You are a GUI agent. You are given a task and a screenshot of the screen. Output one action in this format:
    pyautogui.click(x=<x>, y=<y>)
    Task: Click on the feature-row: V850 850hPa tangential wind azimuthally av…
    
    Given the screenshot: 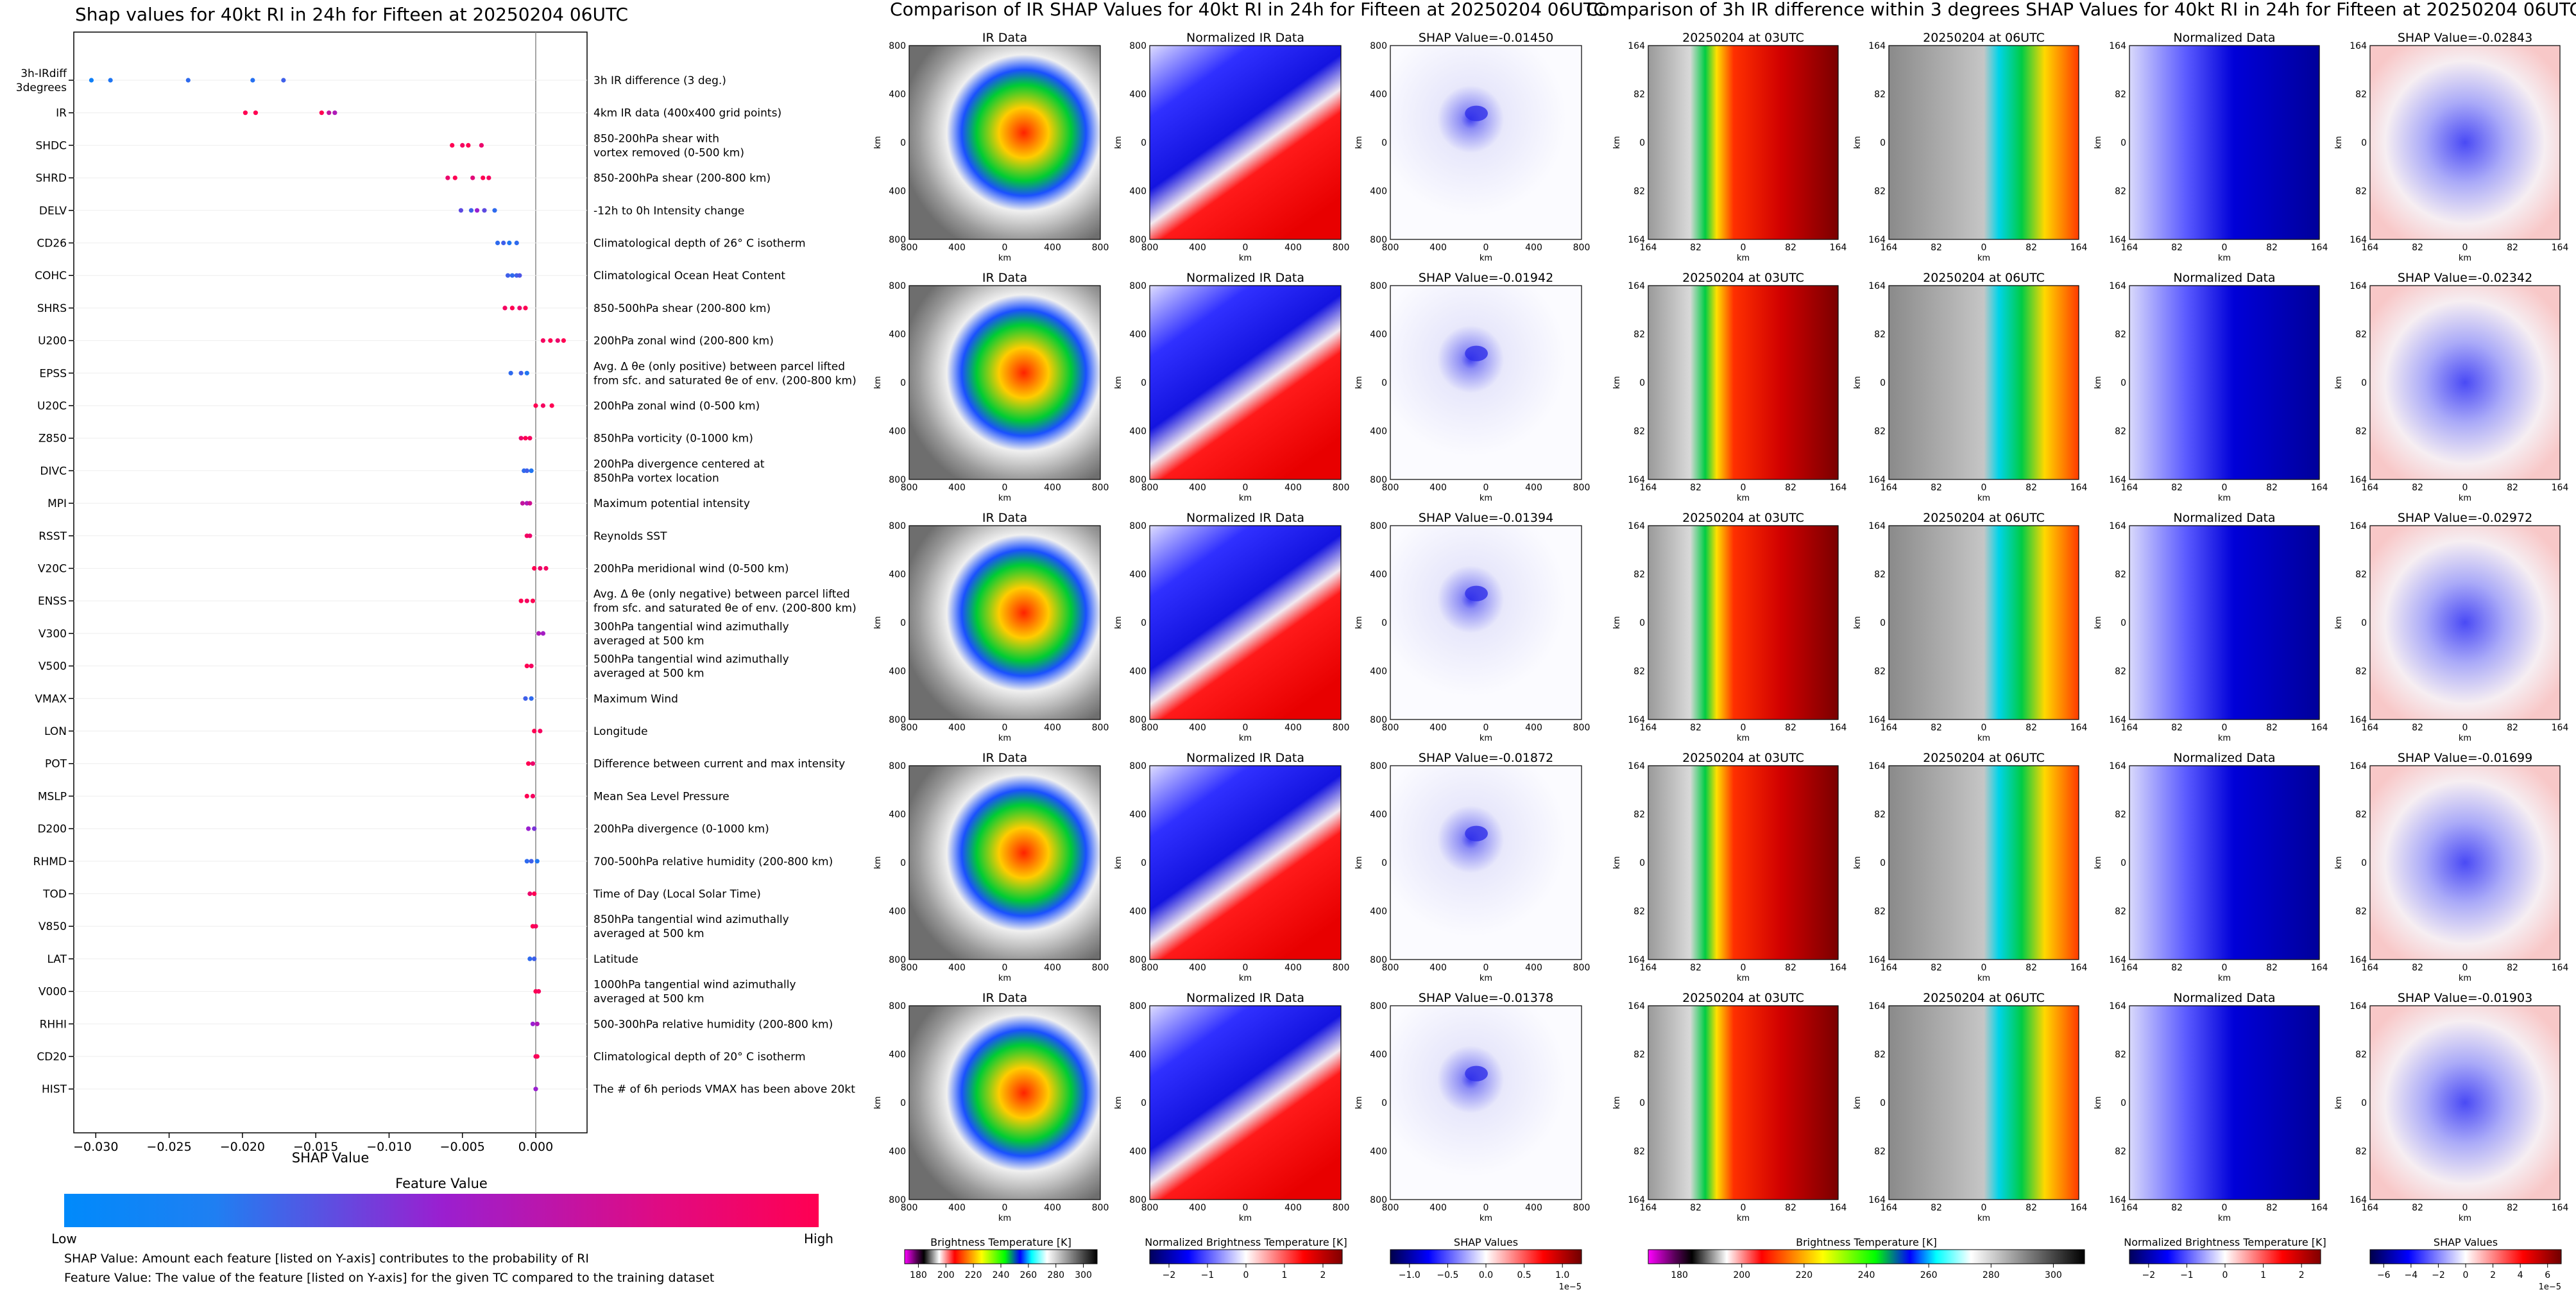 What is the action you would take?
    pyautogui.click(x=413, y=926)
    